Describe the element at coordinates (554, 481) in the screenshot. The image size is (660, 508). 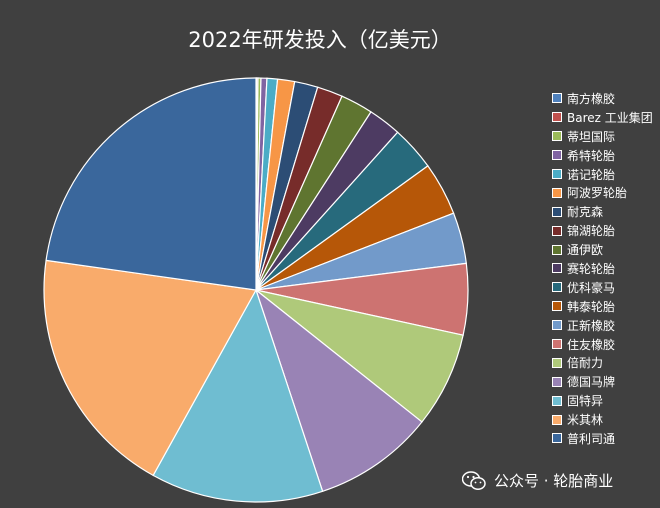
I see `watermark-text: 公众号 · 轮胎商业` at that location.